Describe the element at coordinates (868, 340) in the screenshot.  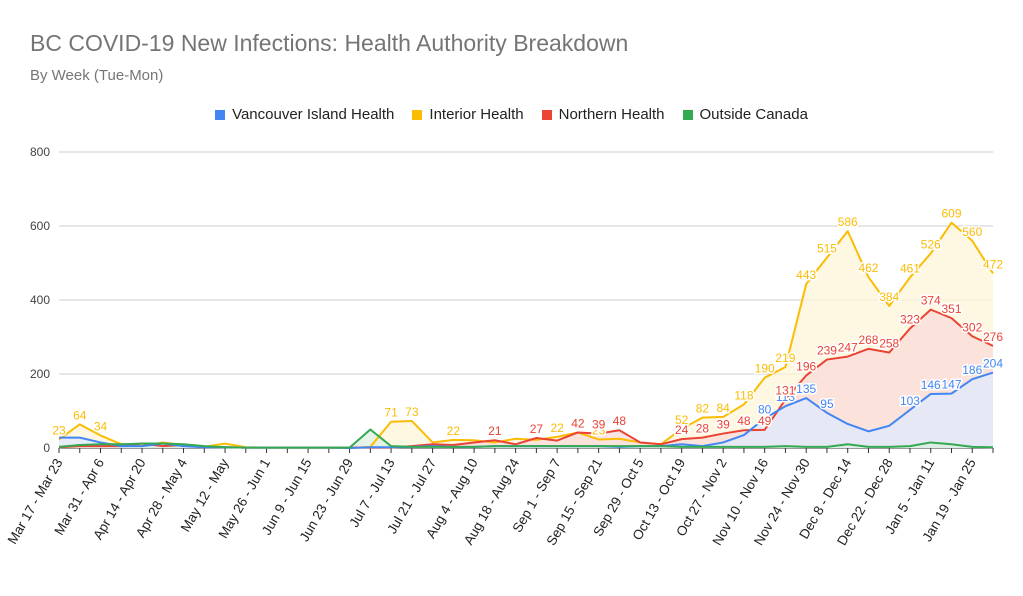
I see `data-label: 268` at that location.